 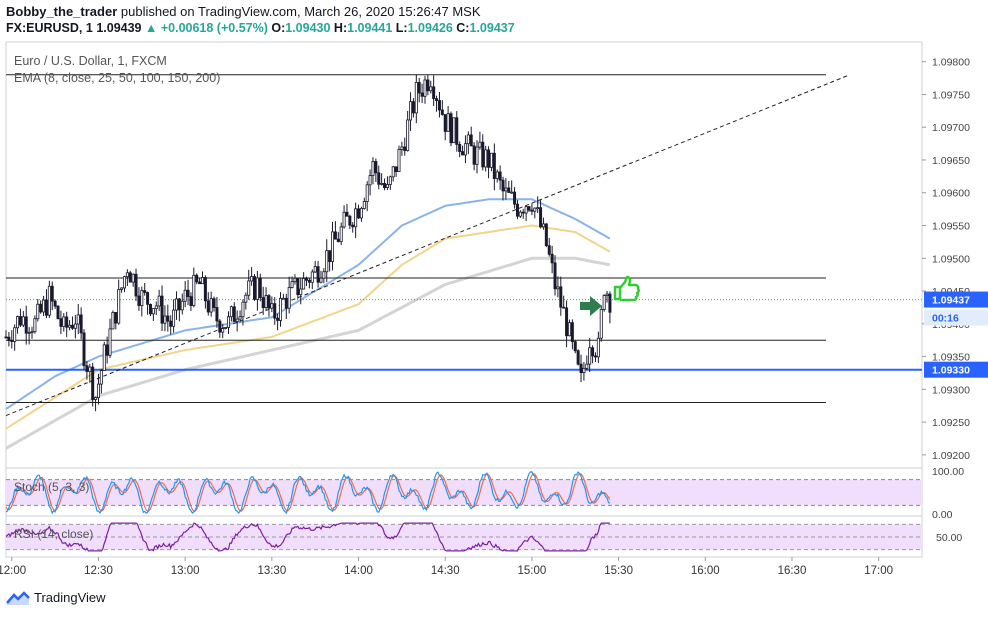 What do you see at coordinates (951, 128) in the screenshot?
I see `price-tick-label: 1.09700` at bounding box center [951, 128].